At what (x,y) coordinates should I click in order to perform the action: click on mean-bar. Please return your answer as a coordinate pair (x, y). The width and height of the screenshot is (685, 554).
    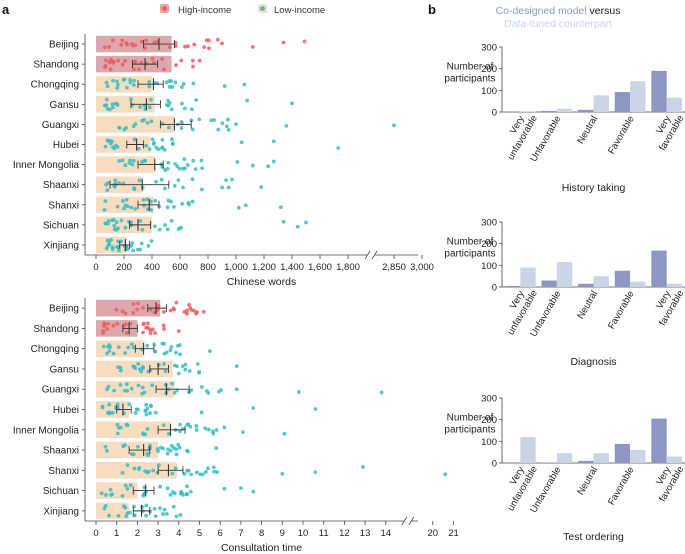
    Looking at the image, I should click on (128, 308).